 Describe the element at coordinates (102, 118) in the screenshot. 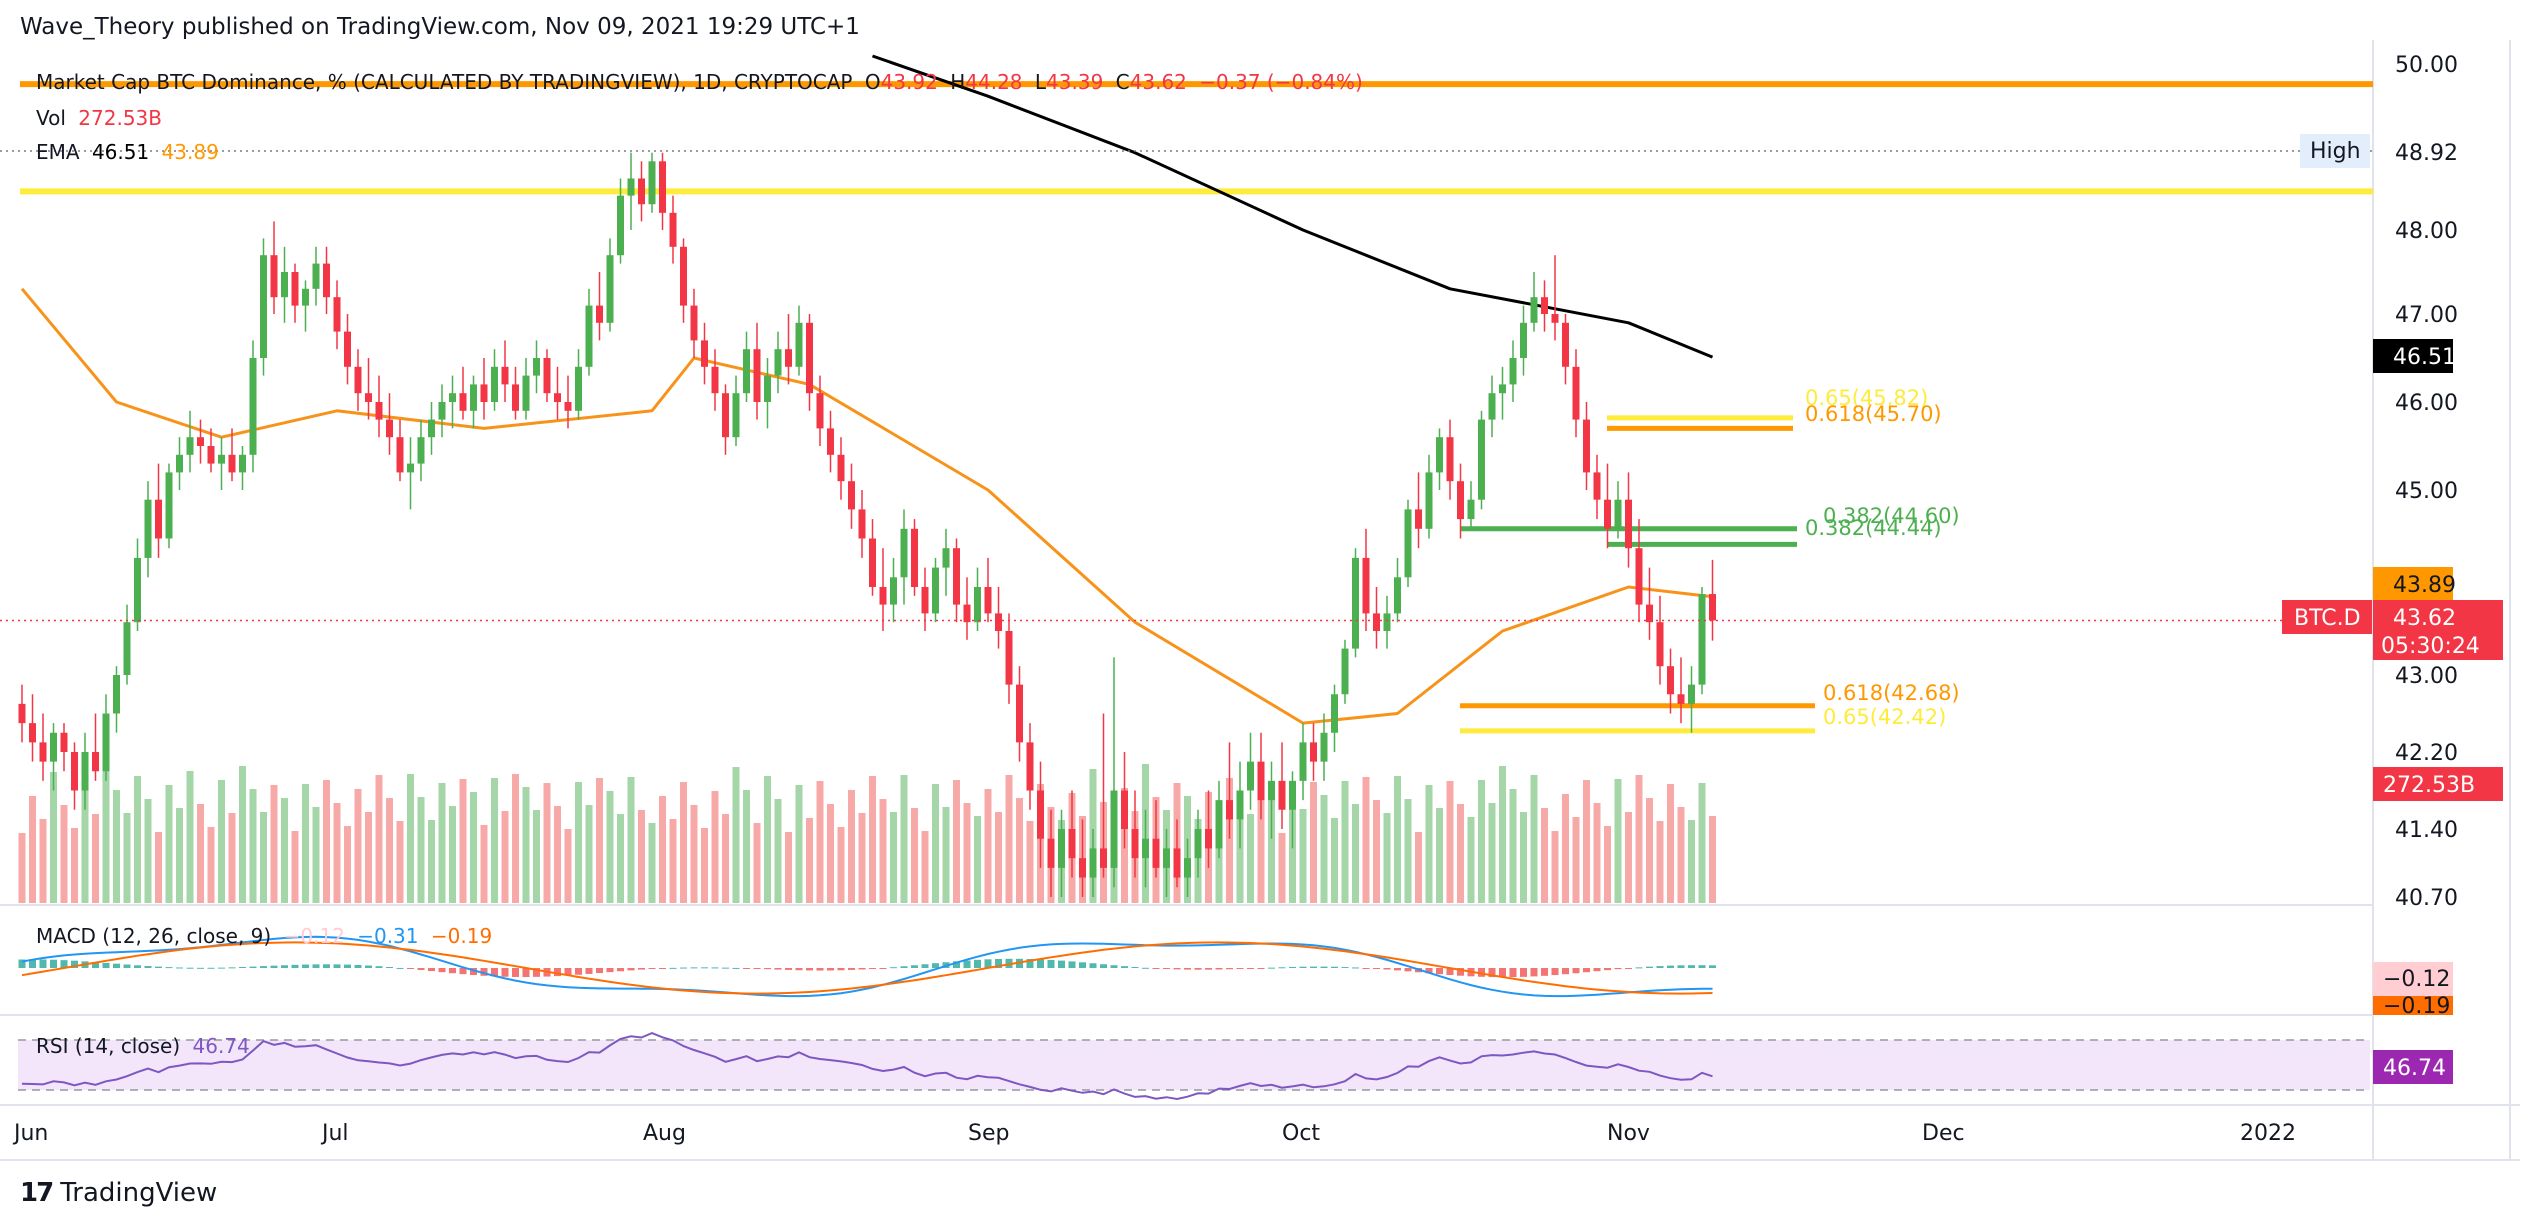

I see `volume-legend: Vol 272.53B` at that location.